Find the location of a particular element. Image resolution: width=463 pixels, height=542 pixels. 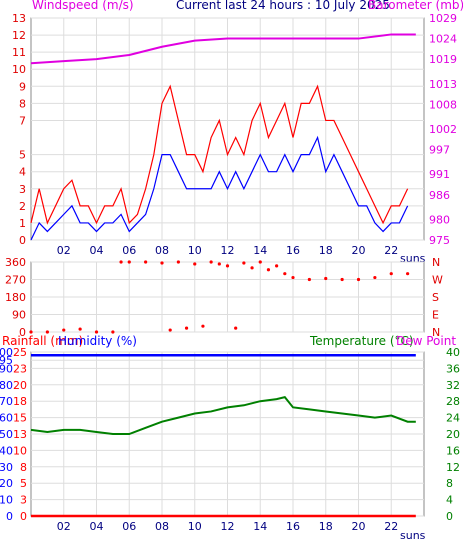

wind-tick-label: 8 is located at coordinates (22, 103).